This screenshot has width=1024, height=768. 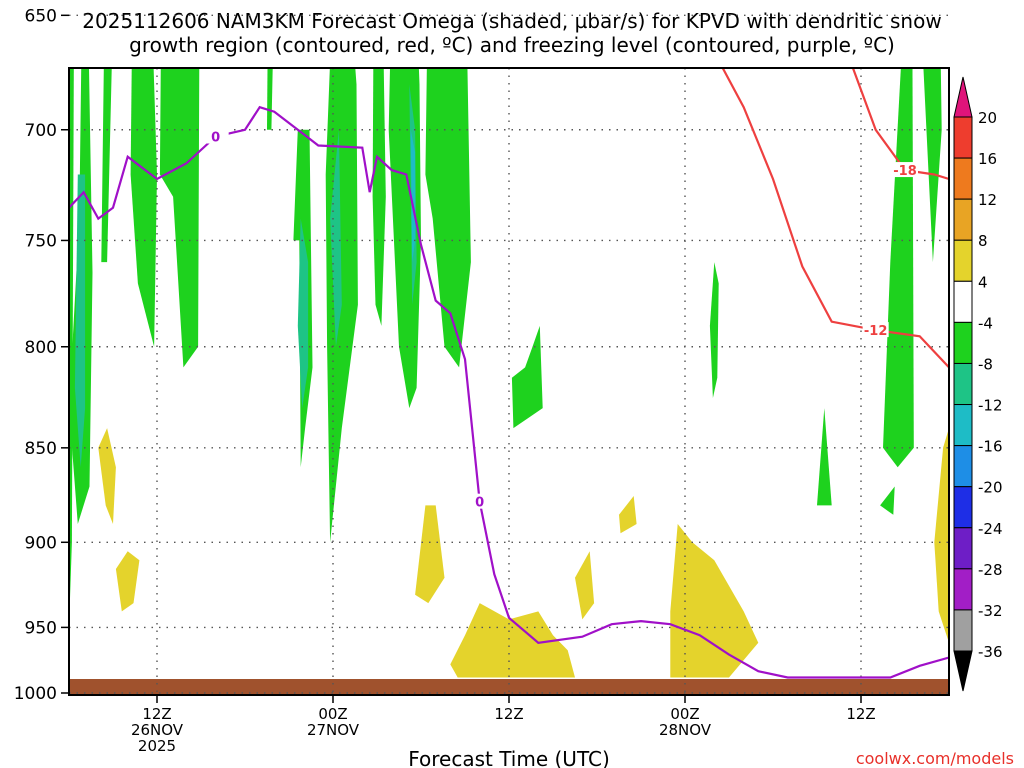 I want to click on colorbar-label-13: -36, so click(x=990, y=652).